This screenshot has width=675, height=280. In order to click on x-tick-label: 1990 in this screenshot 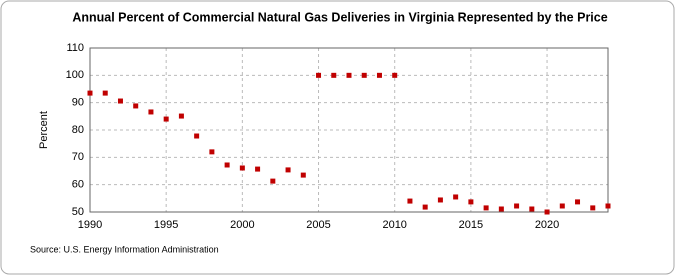, I will do `click(90, 225)`.